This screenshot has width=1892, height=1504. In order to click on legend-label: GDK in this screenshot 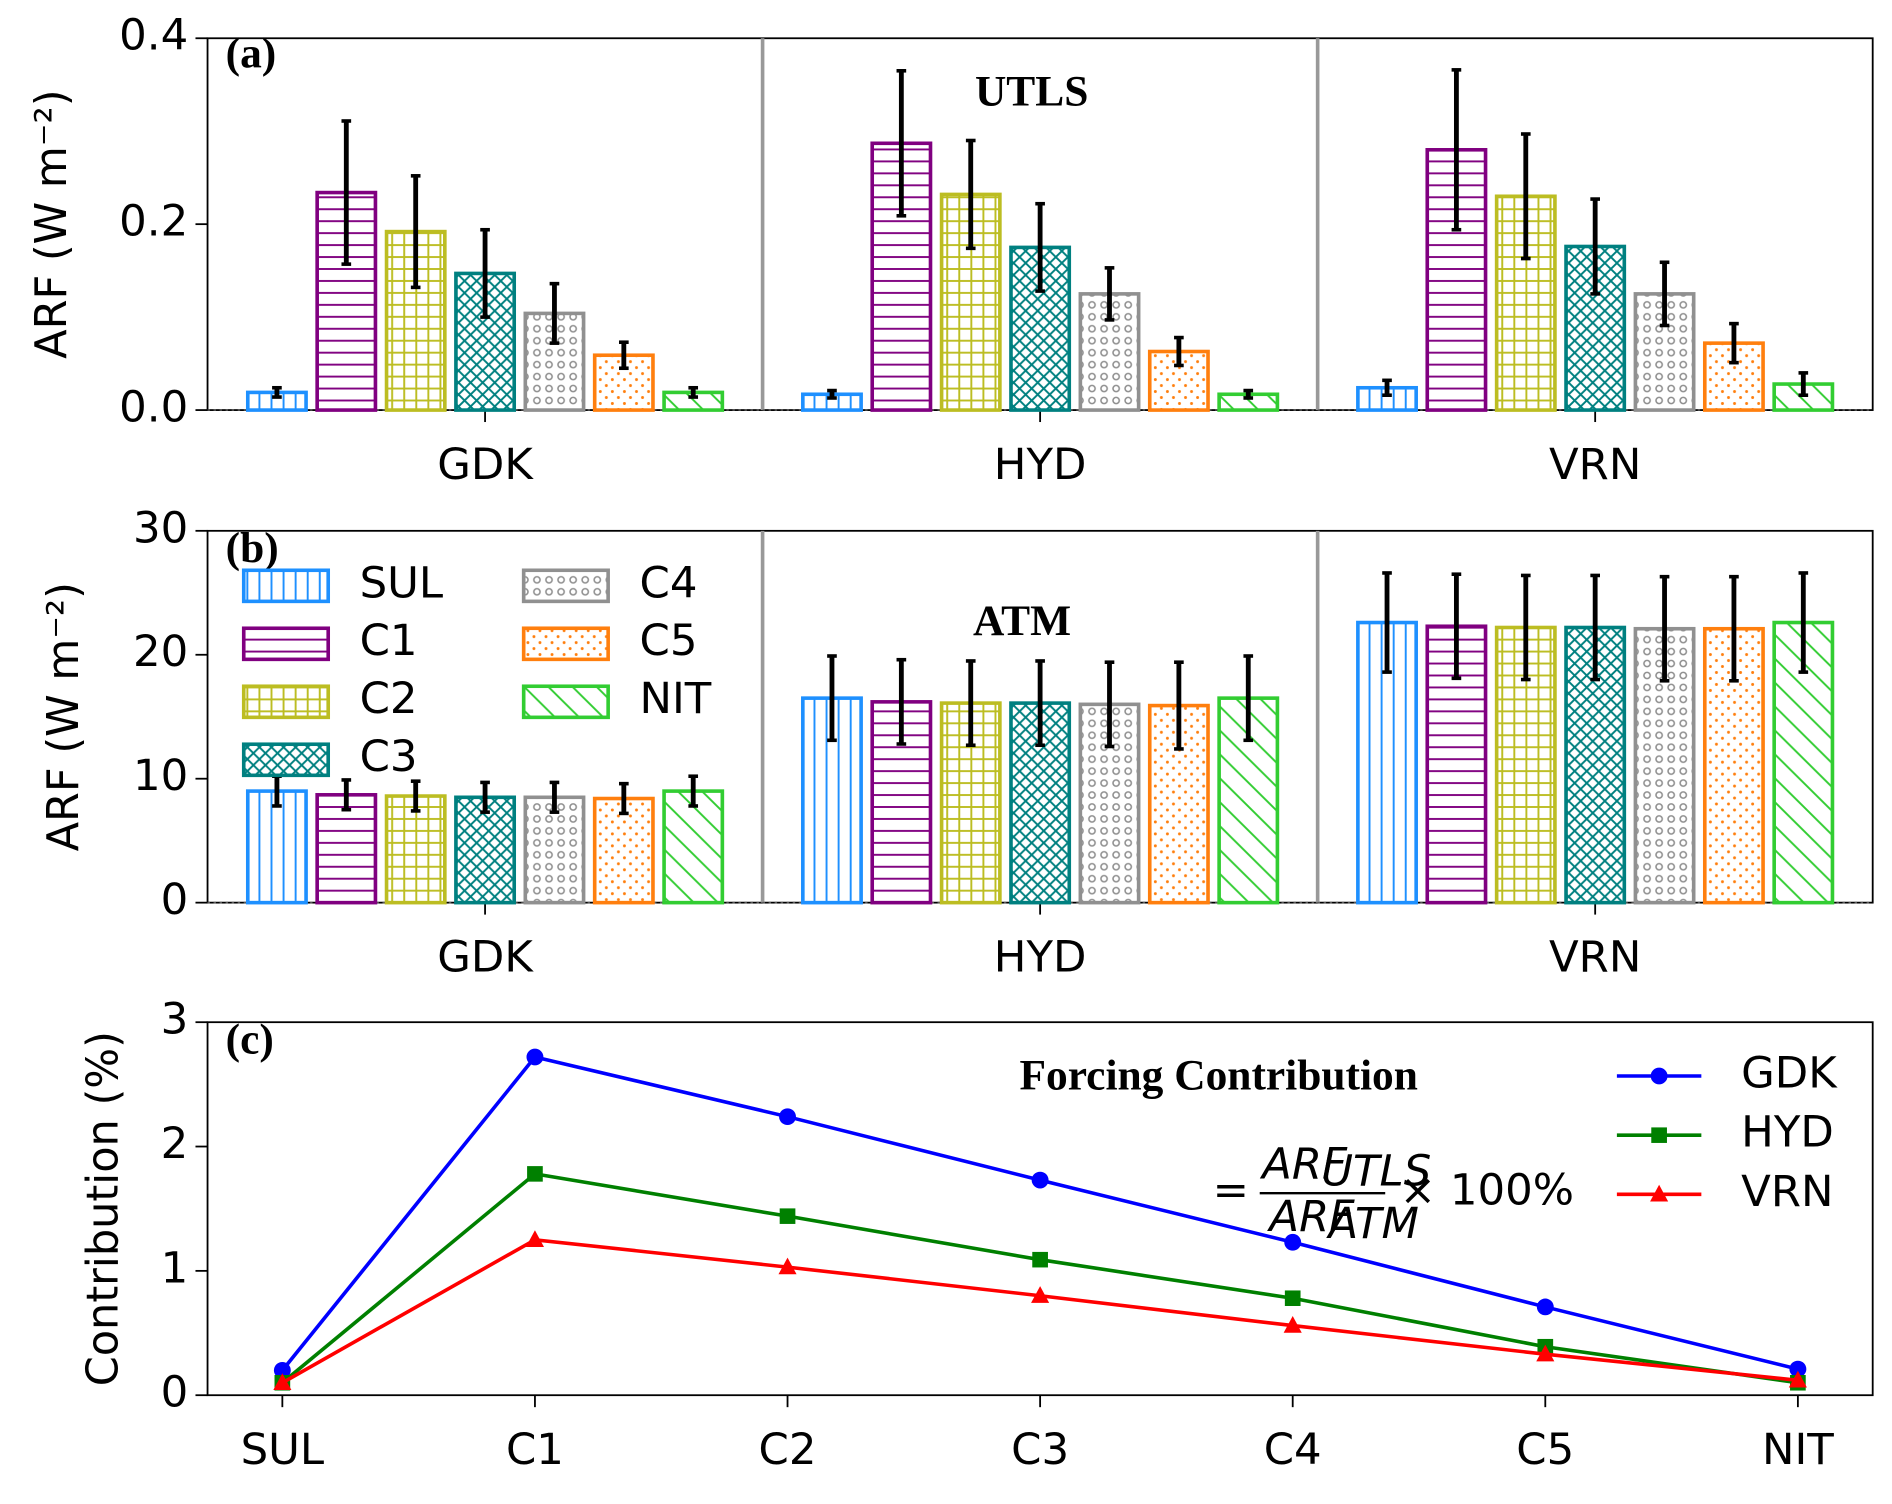, I will do `click(1789, 1074)`.